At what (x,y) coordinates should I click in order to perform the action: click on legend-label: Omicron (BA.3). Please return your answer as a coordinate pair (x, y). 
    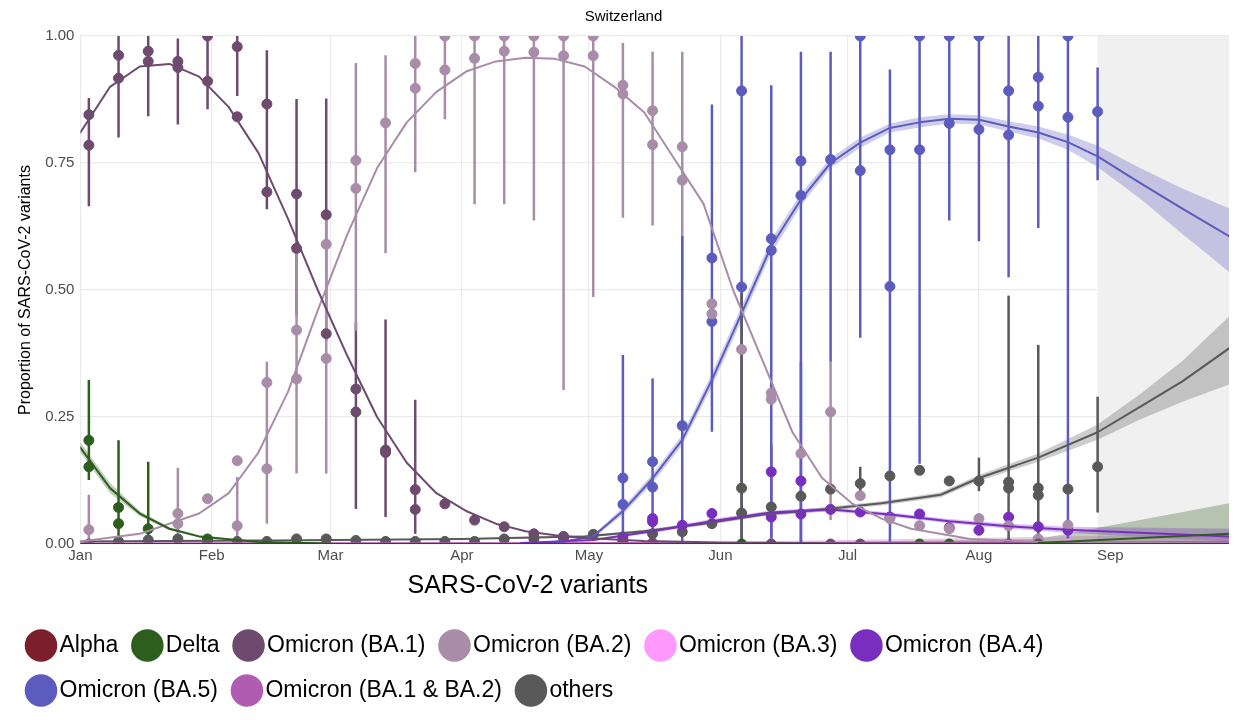
    Looking at the image, I should click on (758, 643).